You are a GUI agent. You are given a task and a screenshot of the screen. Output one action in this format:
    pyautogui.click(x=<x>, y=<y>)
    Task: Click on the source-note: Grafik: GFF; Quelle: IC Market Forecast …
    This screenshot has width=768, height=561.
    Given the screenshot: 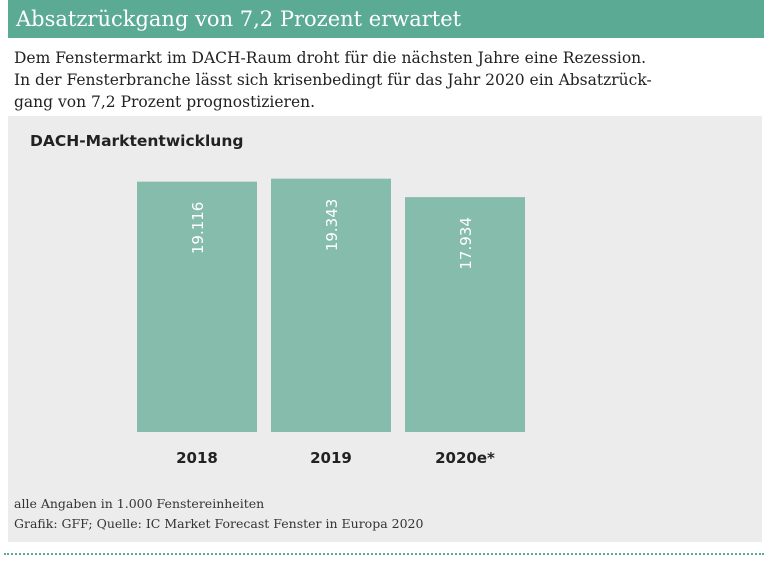 What is the action you would take?
    pyautogui.click(x=219, y=523)
    